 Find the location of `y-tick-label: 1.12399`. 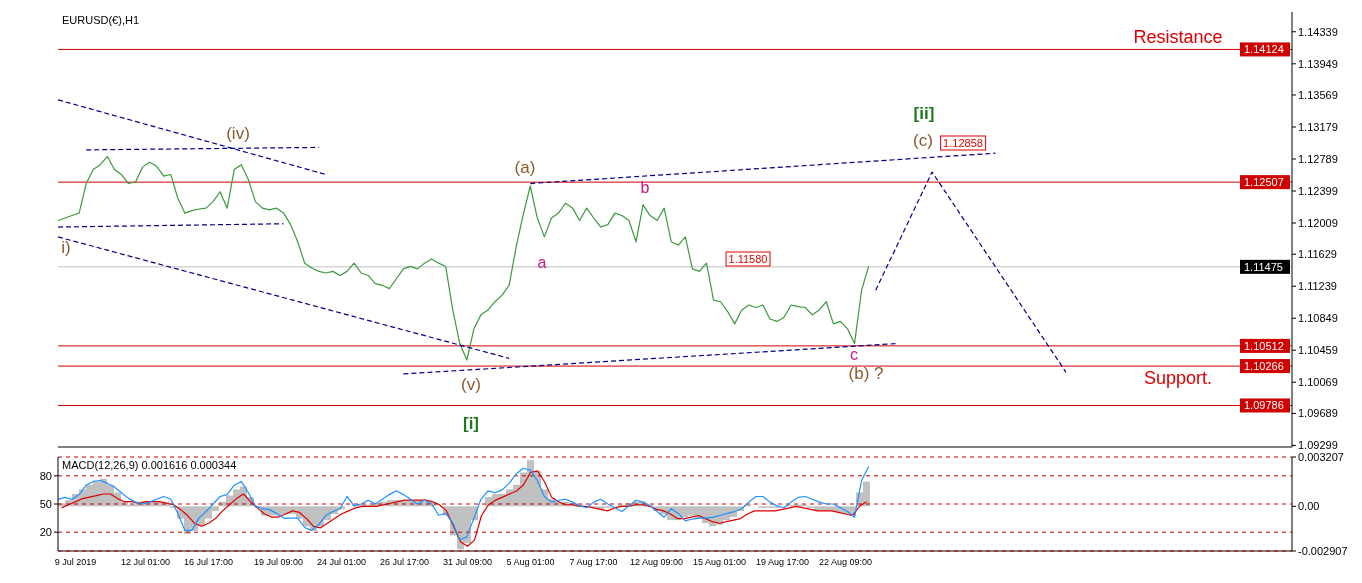

y-tick-label: 1.12399 is located at coordinates (1318, 190).